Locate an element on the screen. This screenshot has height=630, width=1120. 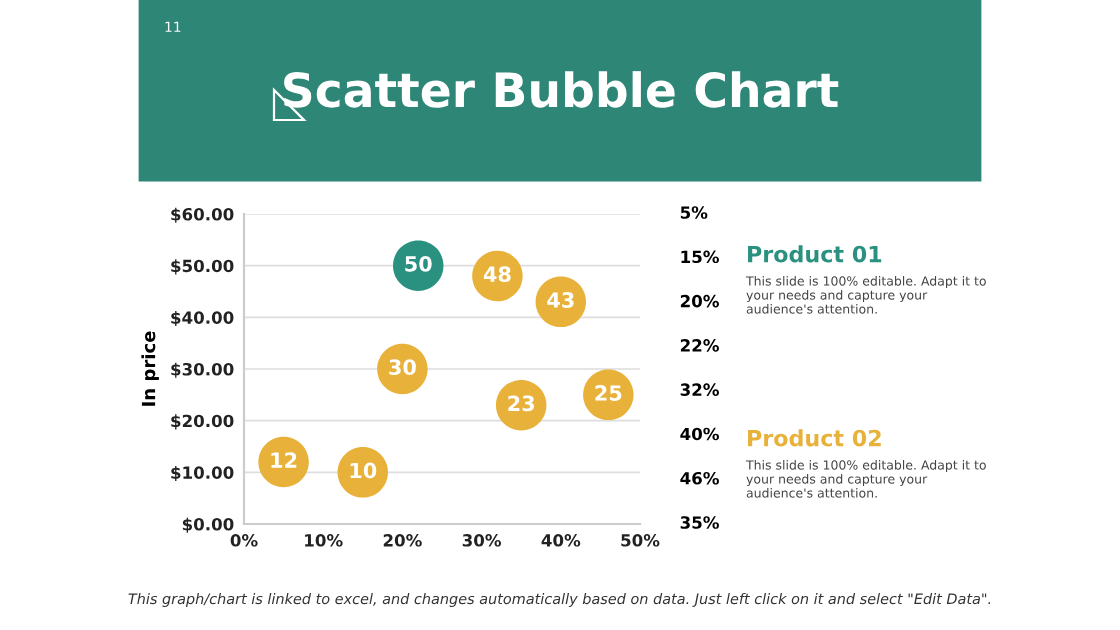
text: 32% is located at coordinates (699, 389).